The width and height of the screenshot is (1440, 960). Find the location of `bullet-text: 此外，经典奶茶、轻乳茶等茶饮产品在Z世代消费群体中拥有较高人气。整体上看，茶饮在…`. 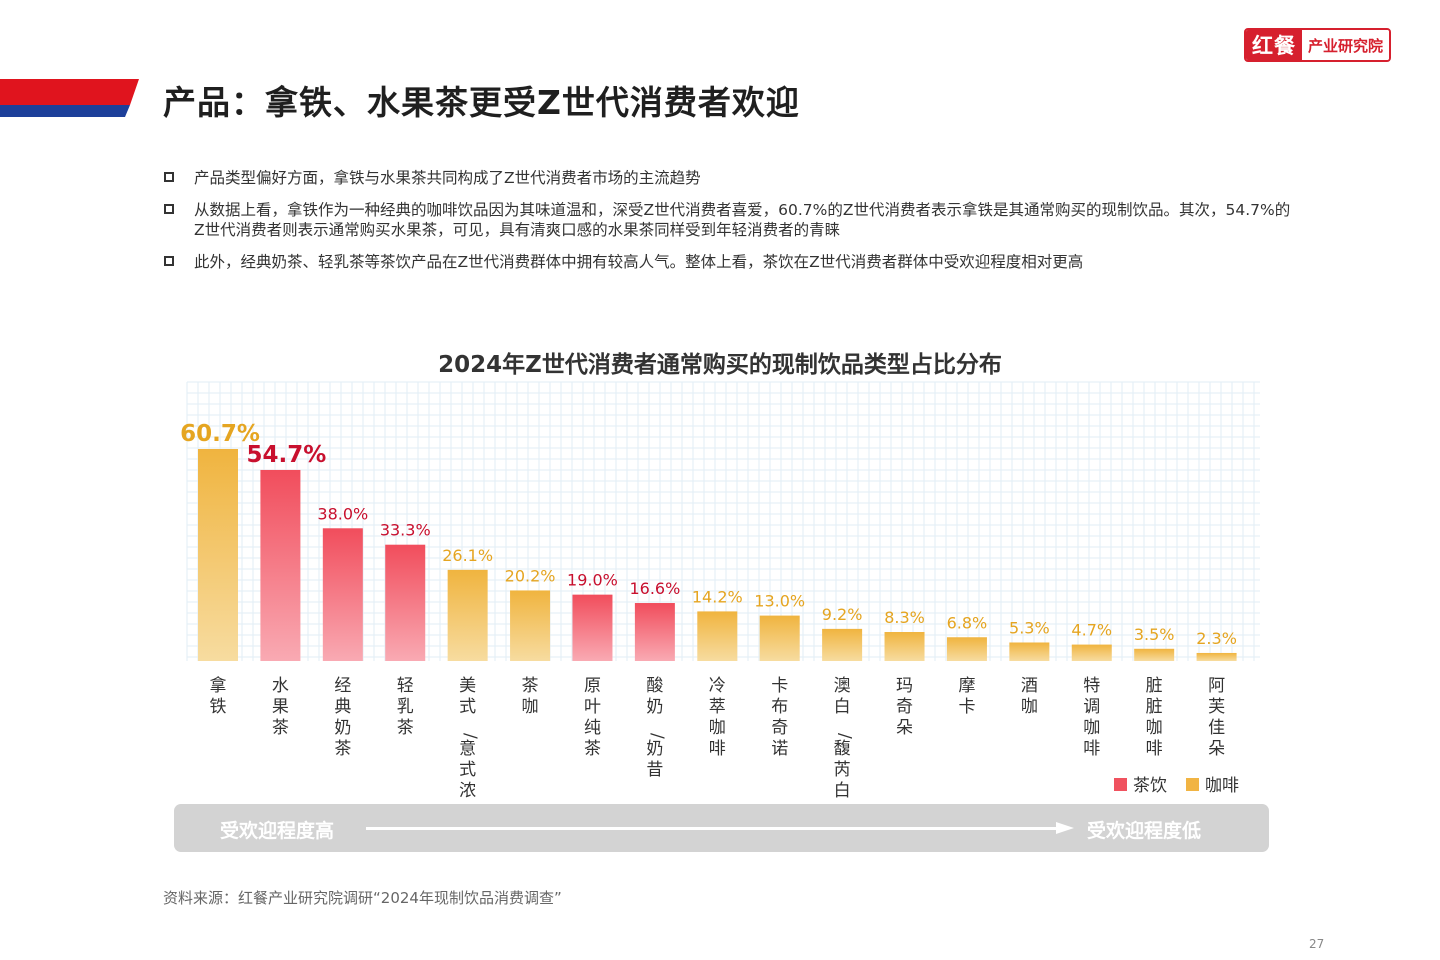

bullet-text: 此外，经典奶茶、轻乳茶等茶饮产品在Z世代消费群体中拥有较高人气。整体上看，茶饮在… is located at coordinates (639, 262).